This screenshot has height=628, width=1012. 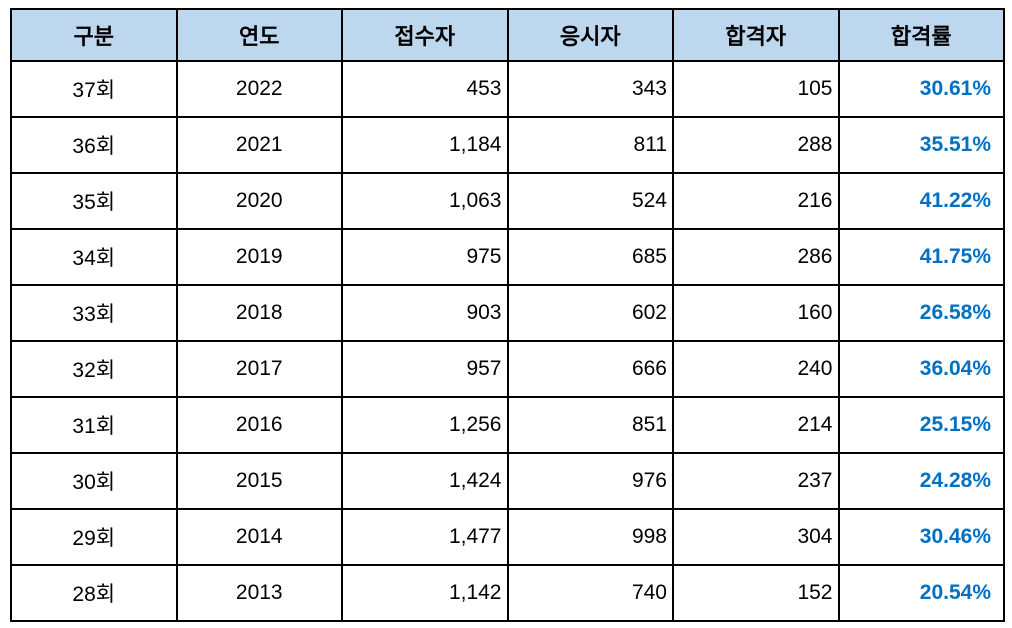 What do you see at coordinates (756, 145) in the screenshot?
I see `table-cell: 288` at bounding box center [756, 145].